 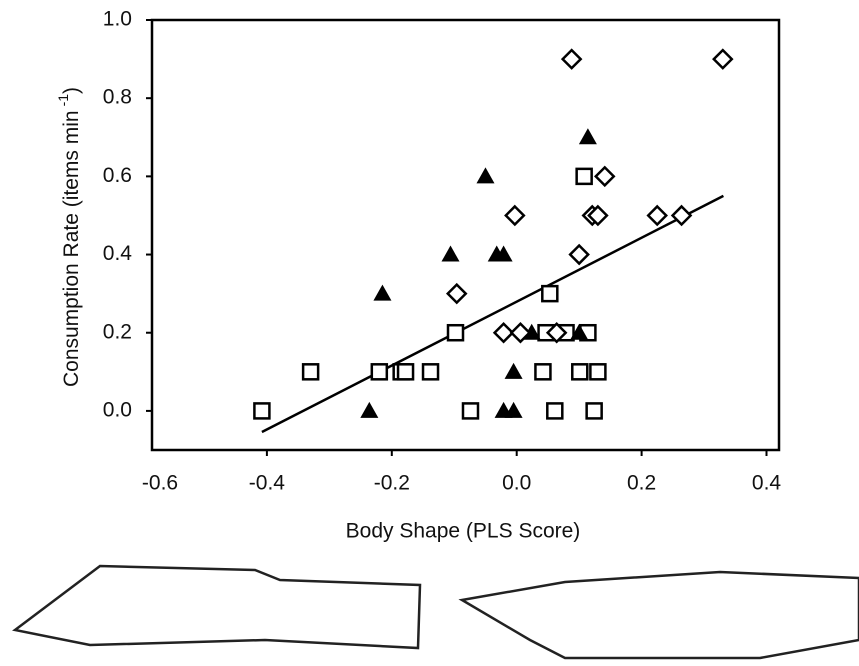 I want to click on y-tick-label: 1.0, so click(x=117, y=19).